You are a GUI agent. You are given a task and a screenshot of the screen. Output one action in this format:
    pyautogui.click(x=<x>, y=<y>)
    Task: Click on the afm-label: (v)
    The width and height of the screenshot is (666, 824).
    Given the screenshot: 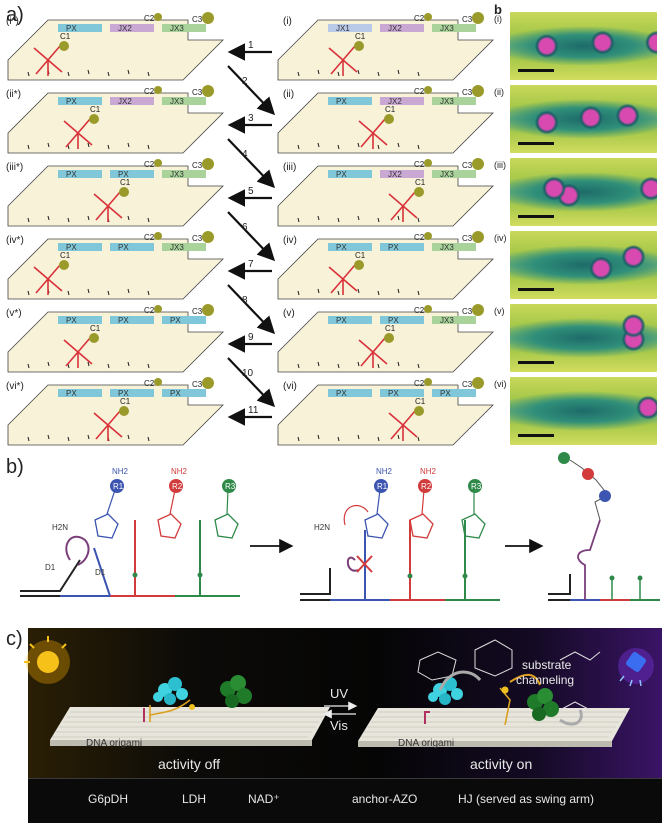 What is the action you would take?
    pyautogui.click(x=499, y=311)
    